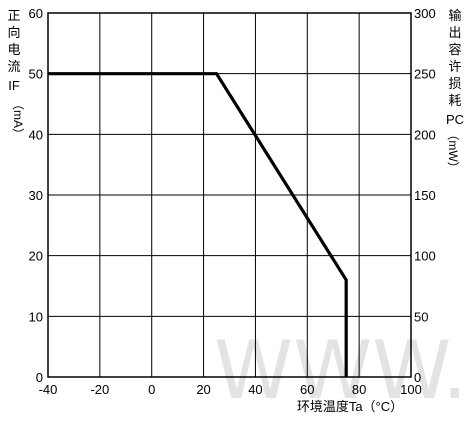 Image resolution: width=467 pixels, height=421 pixels. What do you see at coordinates (36, 256) in the screenshot?
I see `y-left-tick-label: 20` at bounding box center [36, 256].